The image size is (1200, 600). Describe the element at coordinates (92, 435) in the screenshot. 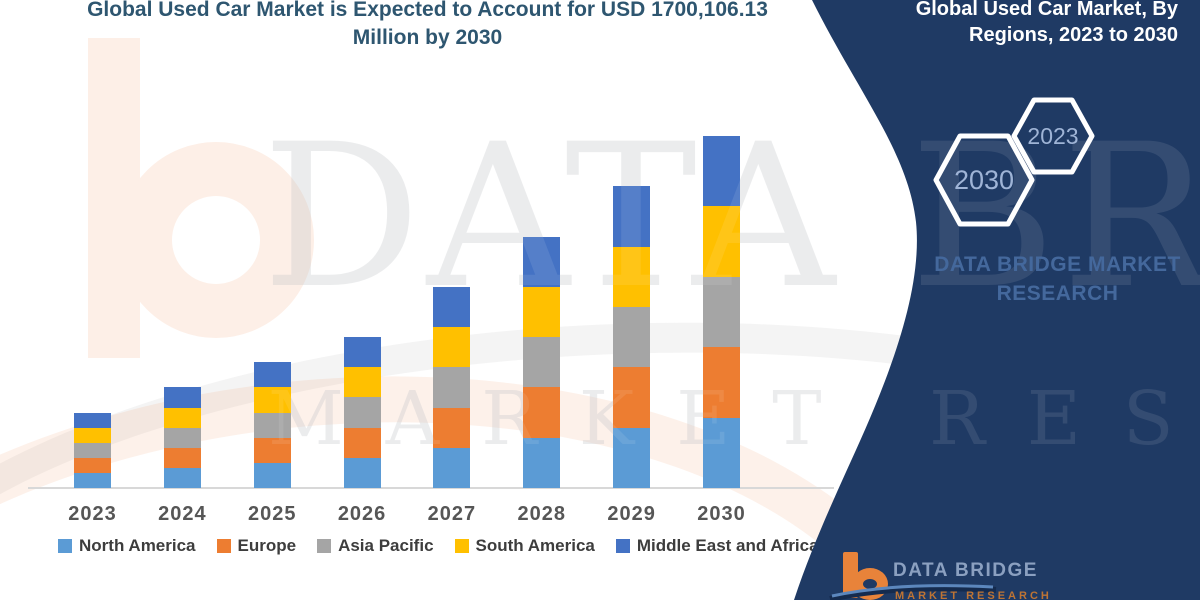

I see `bar-segment-2023-south-america` at that location.